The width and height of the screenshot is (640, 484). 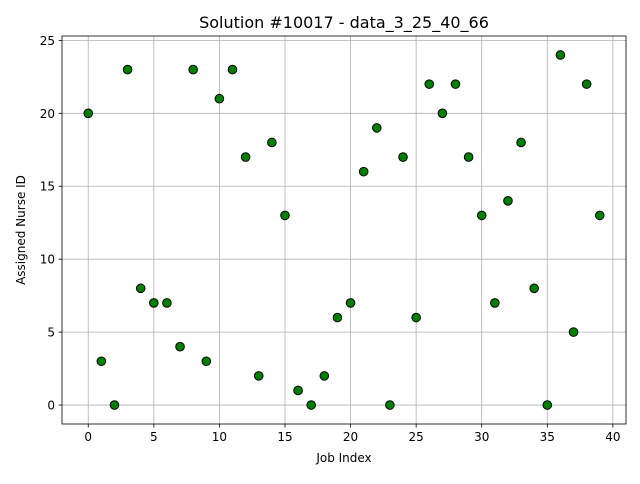 I want to click on x-tick-label: 25, so click(x=415, y=437).